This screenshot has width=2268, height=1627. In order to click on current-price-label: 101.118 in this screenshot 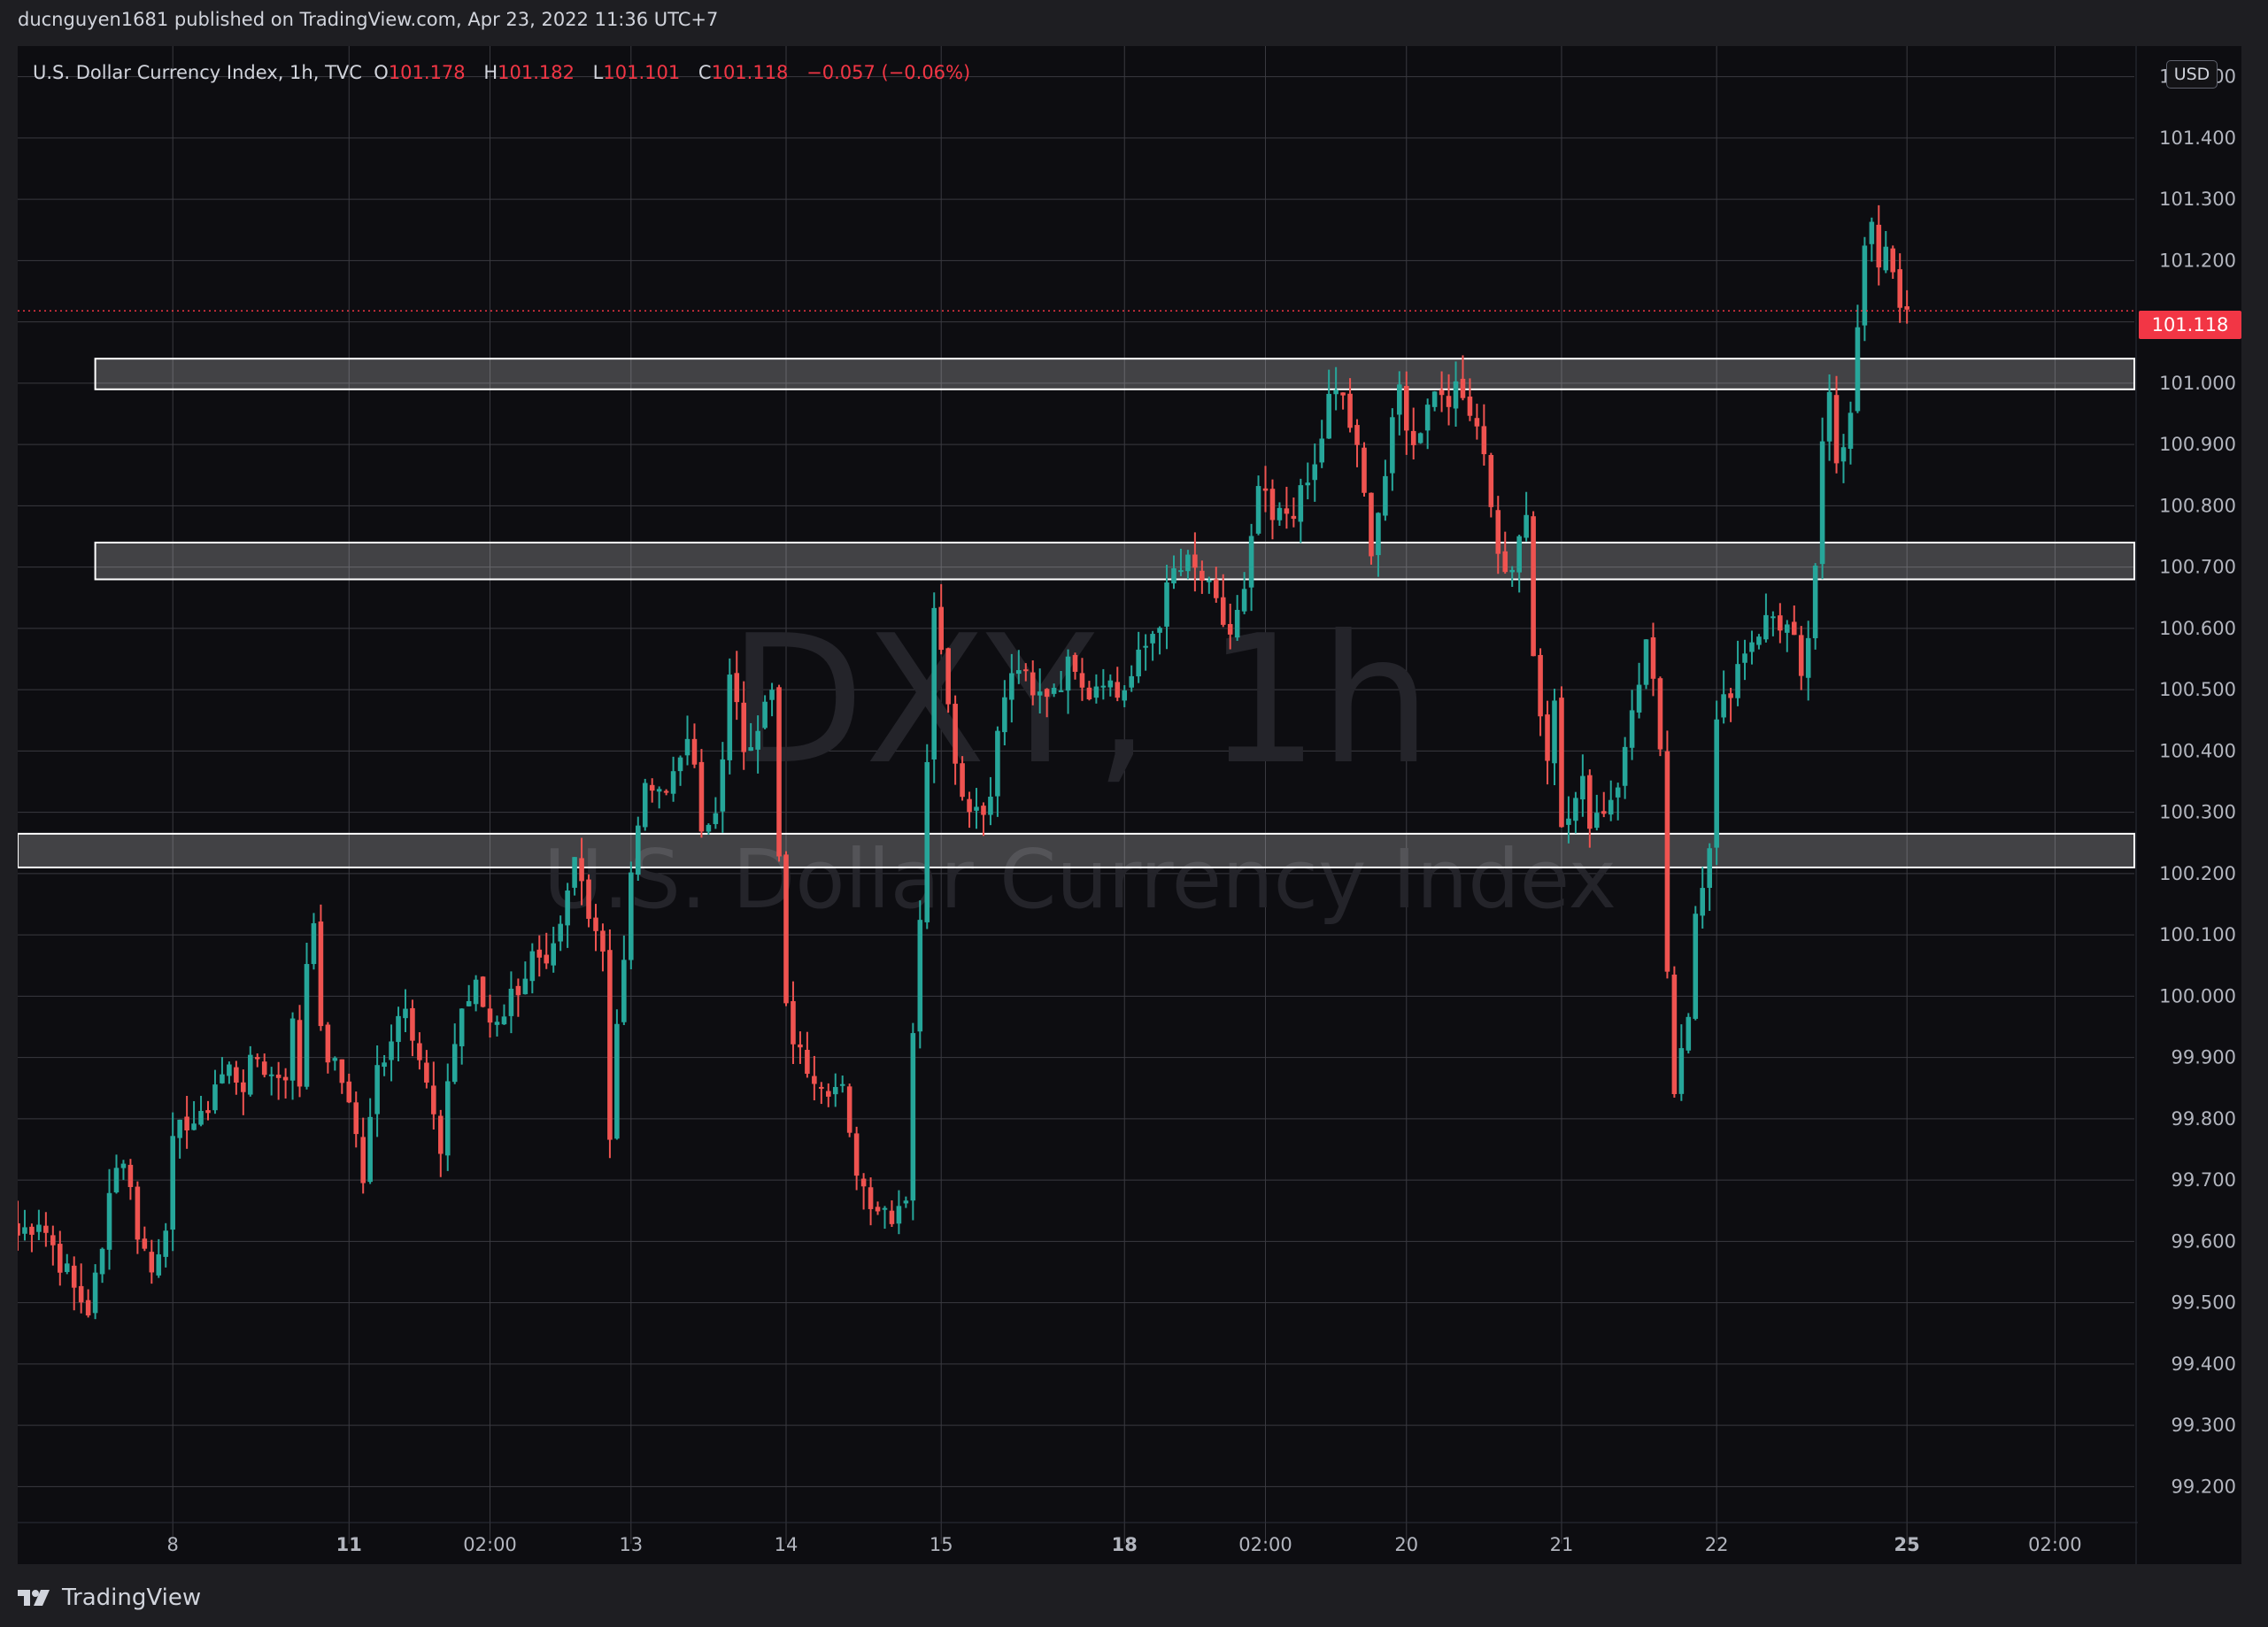, I will do `click(2190, 325)`.